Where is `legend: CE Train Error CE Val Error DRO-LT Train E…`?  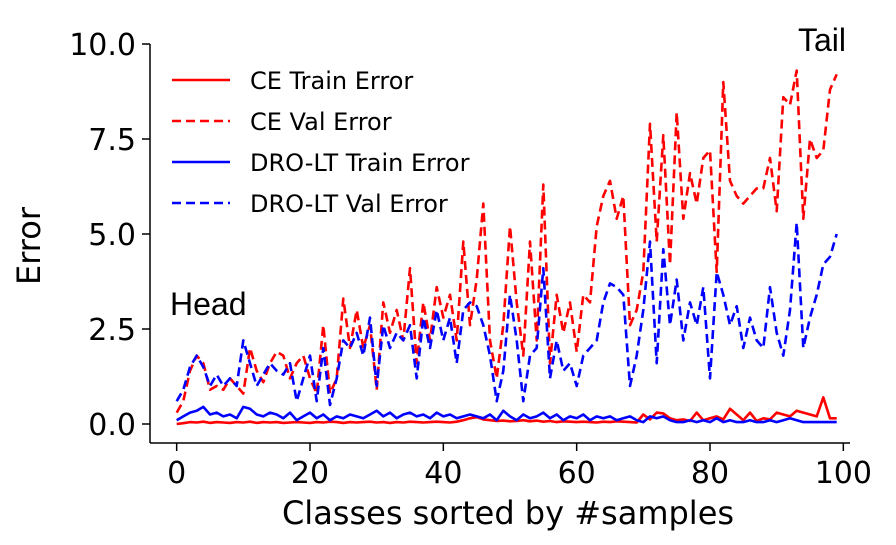 legend: CE Train Error CE Val Error DRO-LT Train E… is located at coordinates (321, 142).